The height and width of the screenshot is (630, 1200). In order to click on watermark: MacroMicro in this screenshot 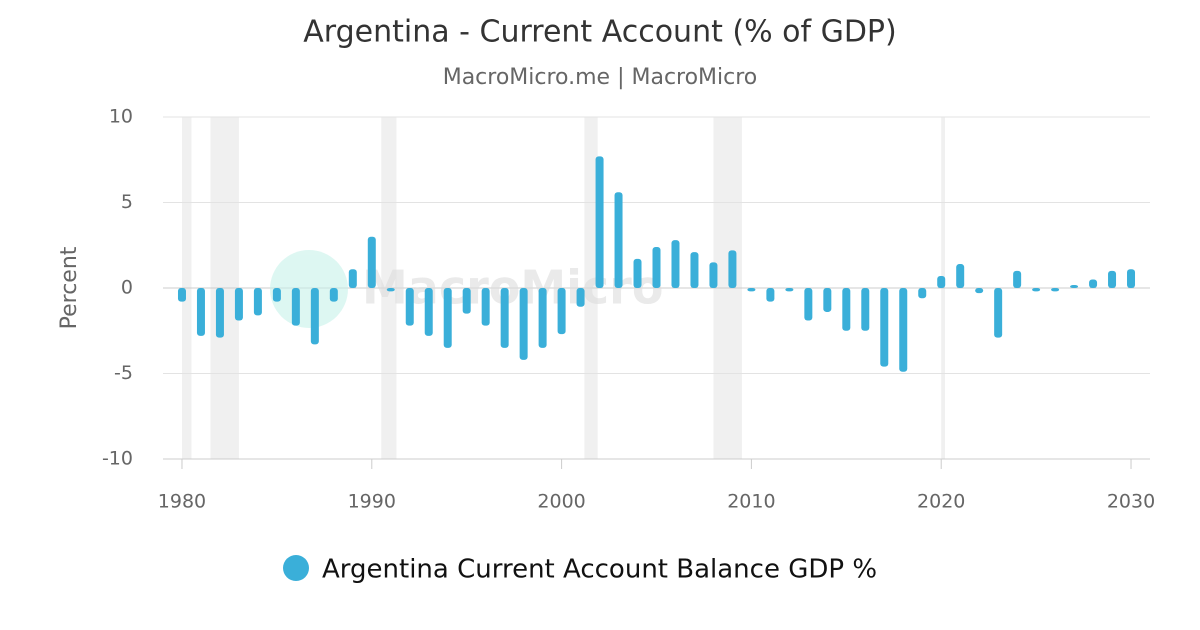, I will do `click(466, 289)`.